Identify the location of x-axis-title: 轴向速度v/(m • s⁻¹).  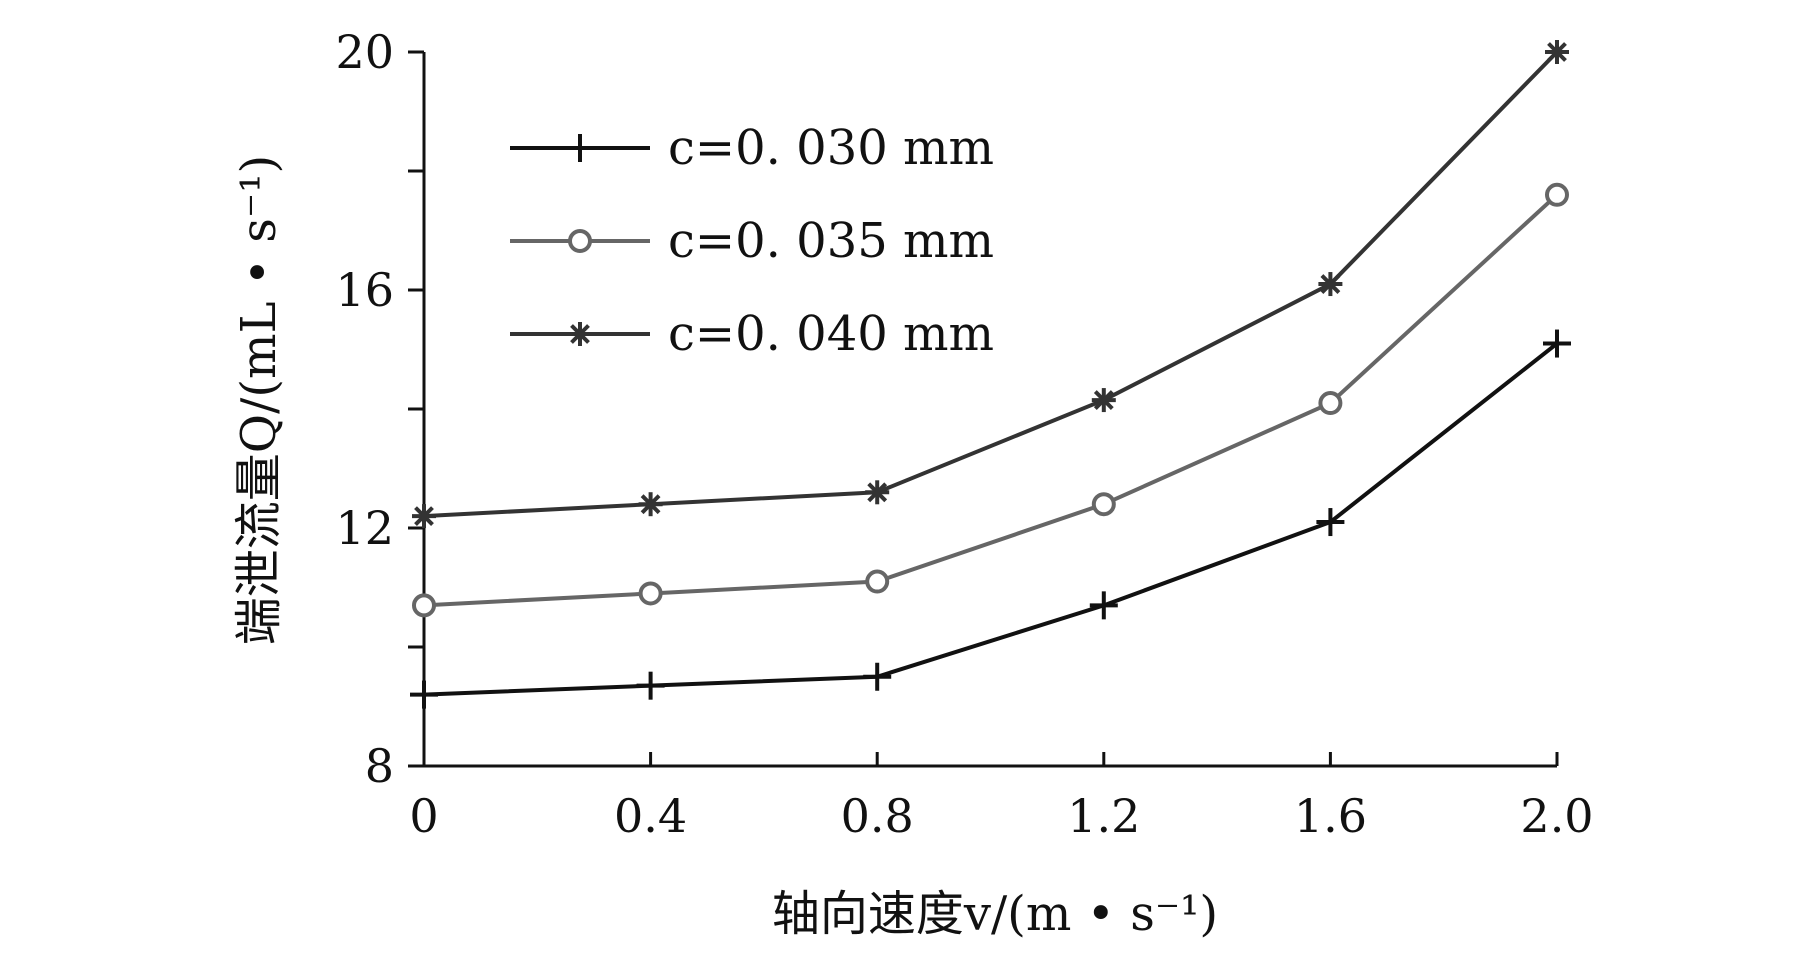
(995, 914).